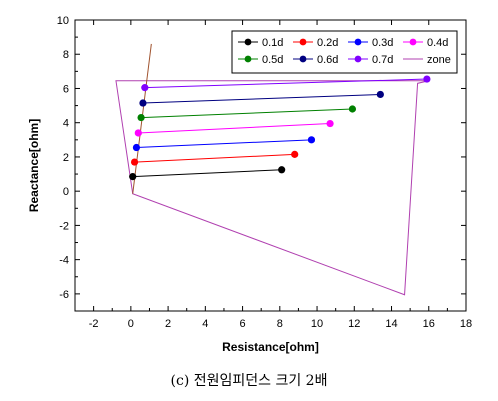 This screenshot has height=401, width=498. Describe the element at coordinates (425, 43) in the screenshot. I see `legend-item-0.4d: 0.4d` at that location.